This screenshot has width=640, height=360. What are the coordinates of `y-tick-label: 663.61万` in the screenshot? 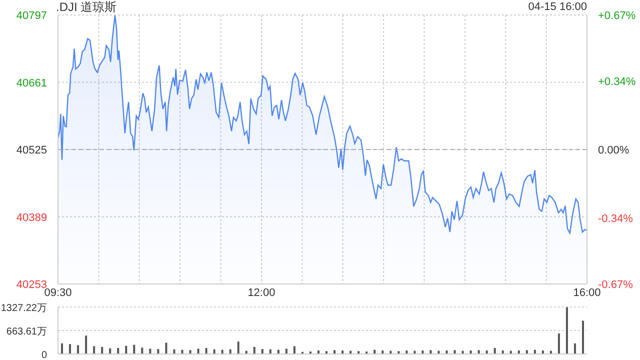 It's located at (26, 332).